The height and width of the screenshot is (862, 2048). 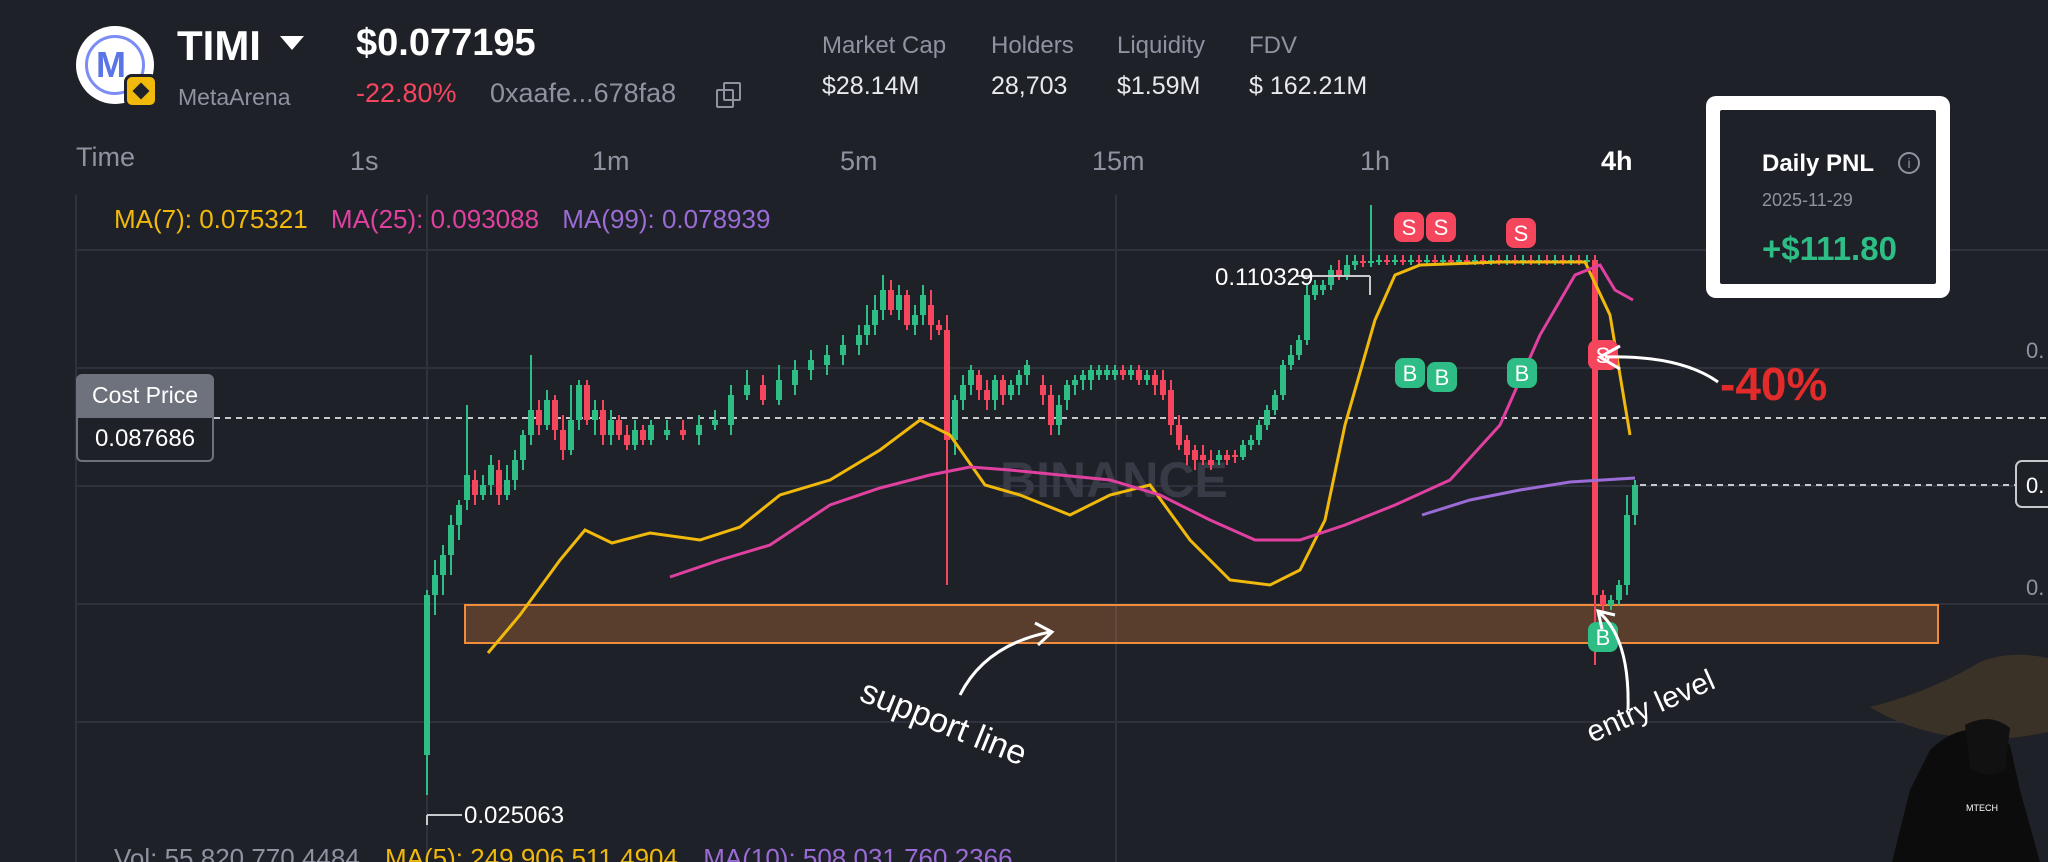 What do you see at coordinates (1617, 161) in the screenshot?
I see `tab-4h: 4h` at bounding box center [1617, 161].